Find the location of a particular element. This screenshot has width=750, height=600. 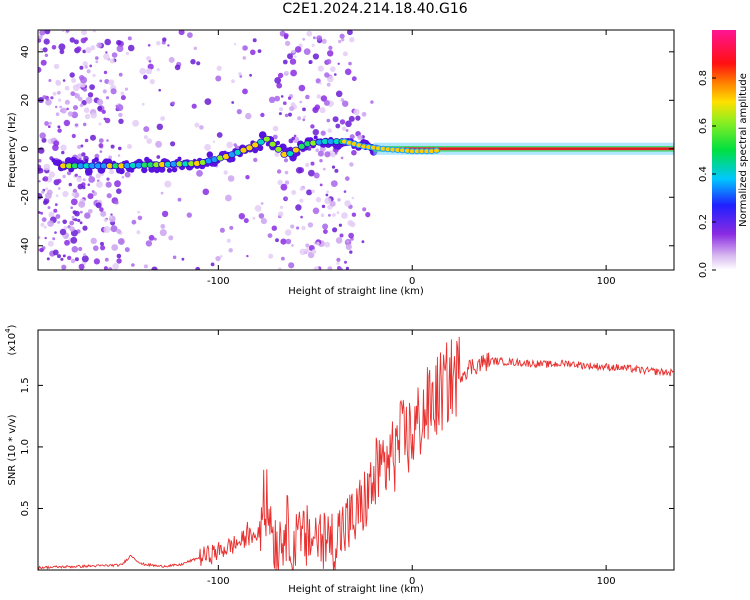

colorbar-gradient is located at coordinates (724, 150).